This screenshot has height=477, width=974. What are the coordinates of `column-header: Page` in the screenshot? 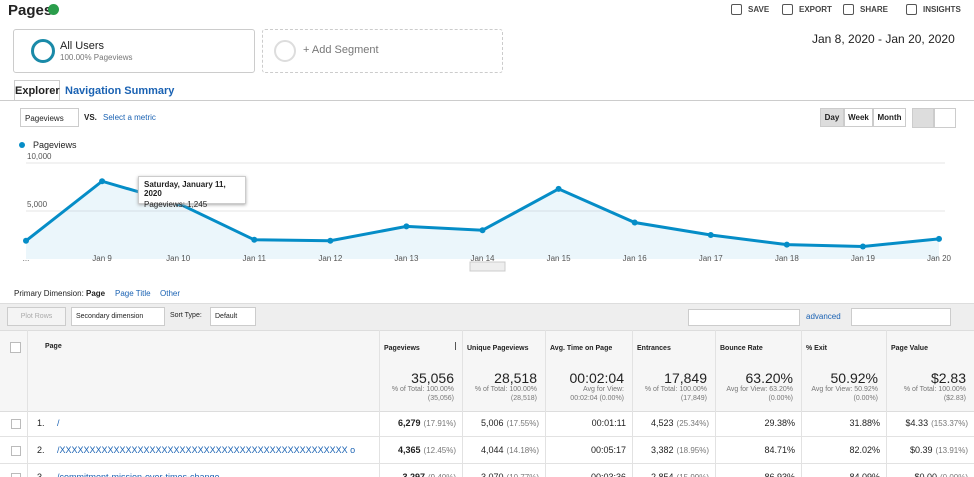 It's located at (53, 346).